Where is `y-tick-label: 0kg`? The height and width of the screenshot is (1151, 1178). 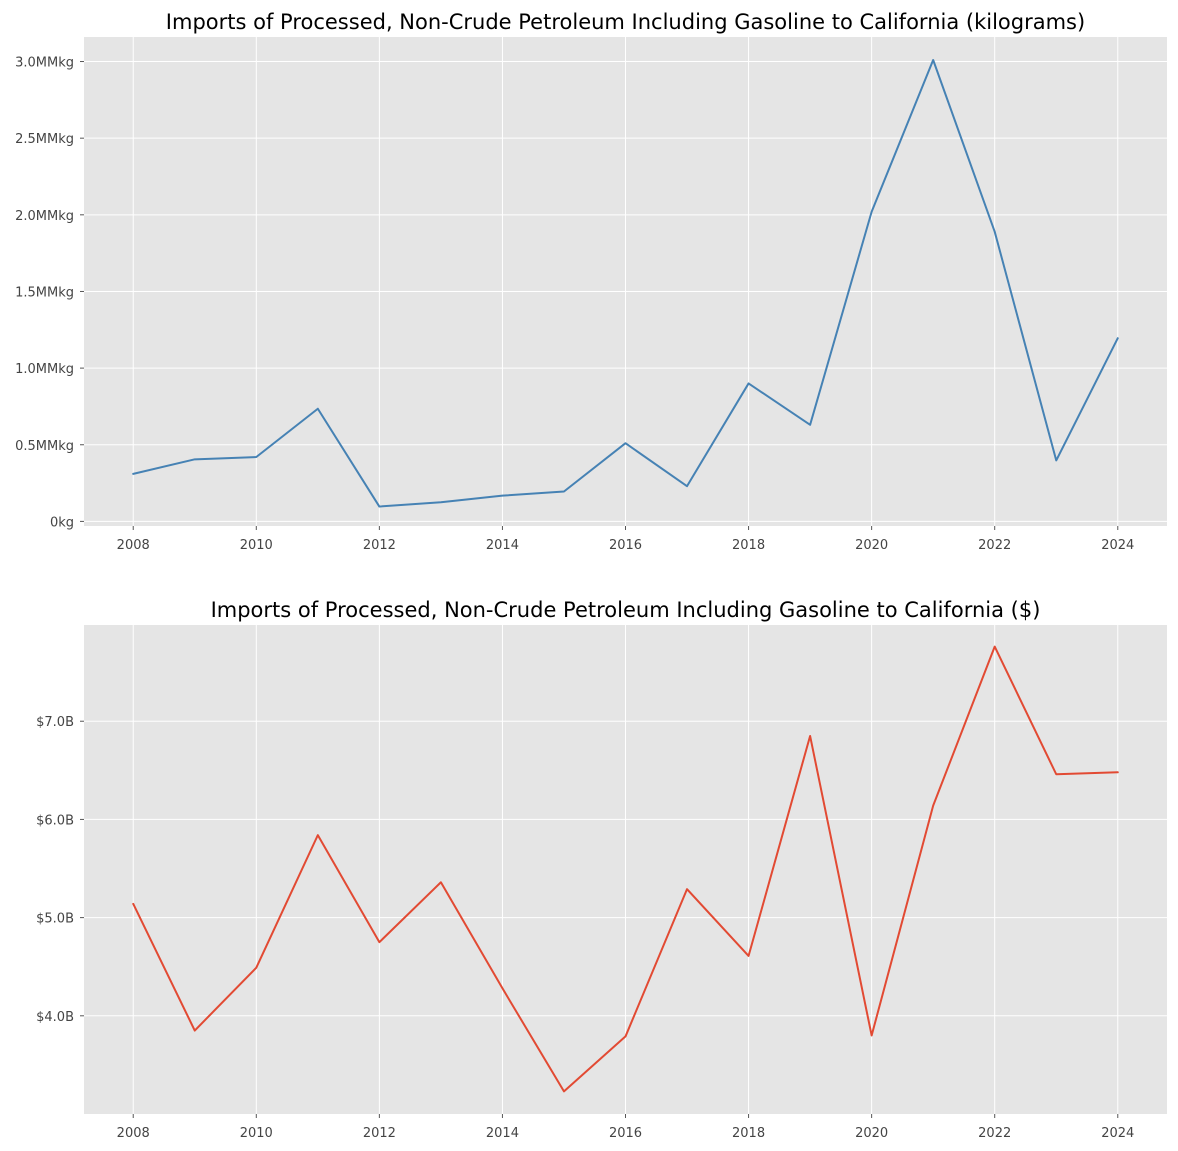 y-tick-label: 0kg is located at coordinates (62, 522).